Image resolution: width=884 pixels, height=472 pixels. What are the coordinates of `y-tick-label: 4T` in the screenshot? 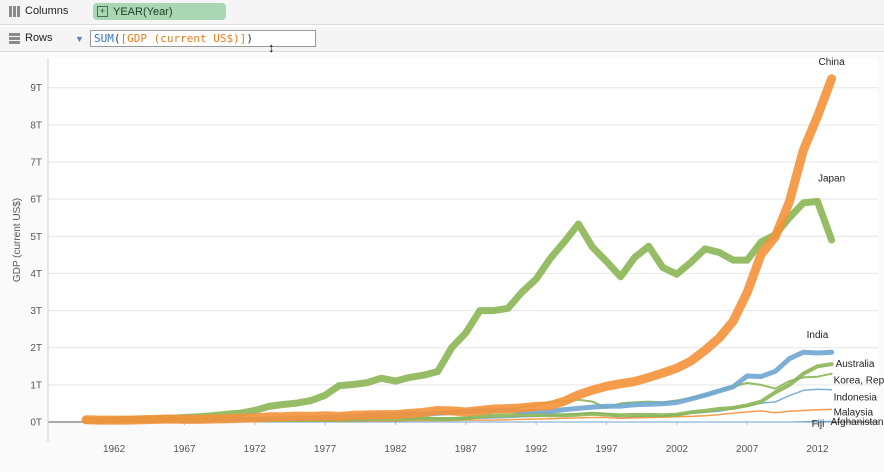 It's located at (36, 274).